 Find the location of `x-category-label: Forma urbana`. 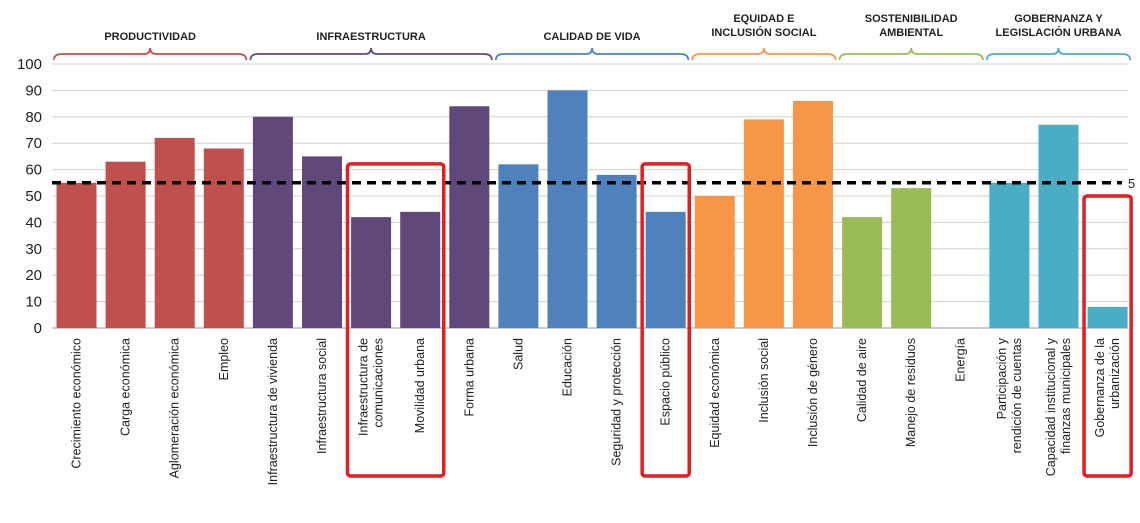

x-category-label: Forma urbana is located at coordinates (469, 377).